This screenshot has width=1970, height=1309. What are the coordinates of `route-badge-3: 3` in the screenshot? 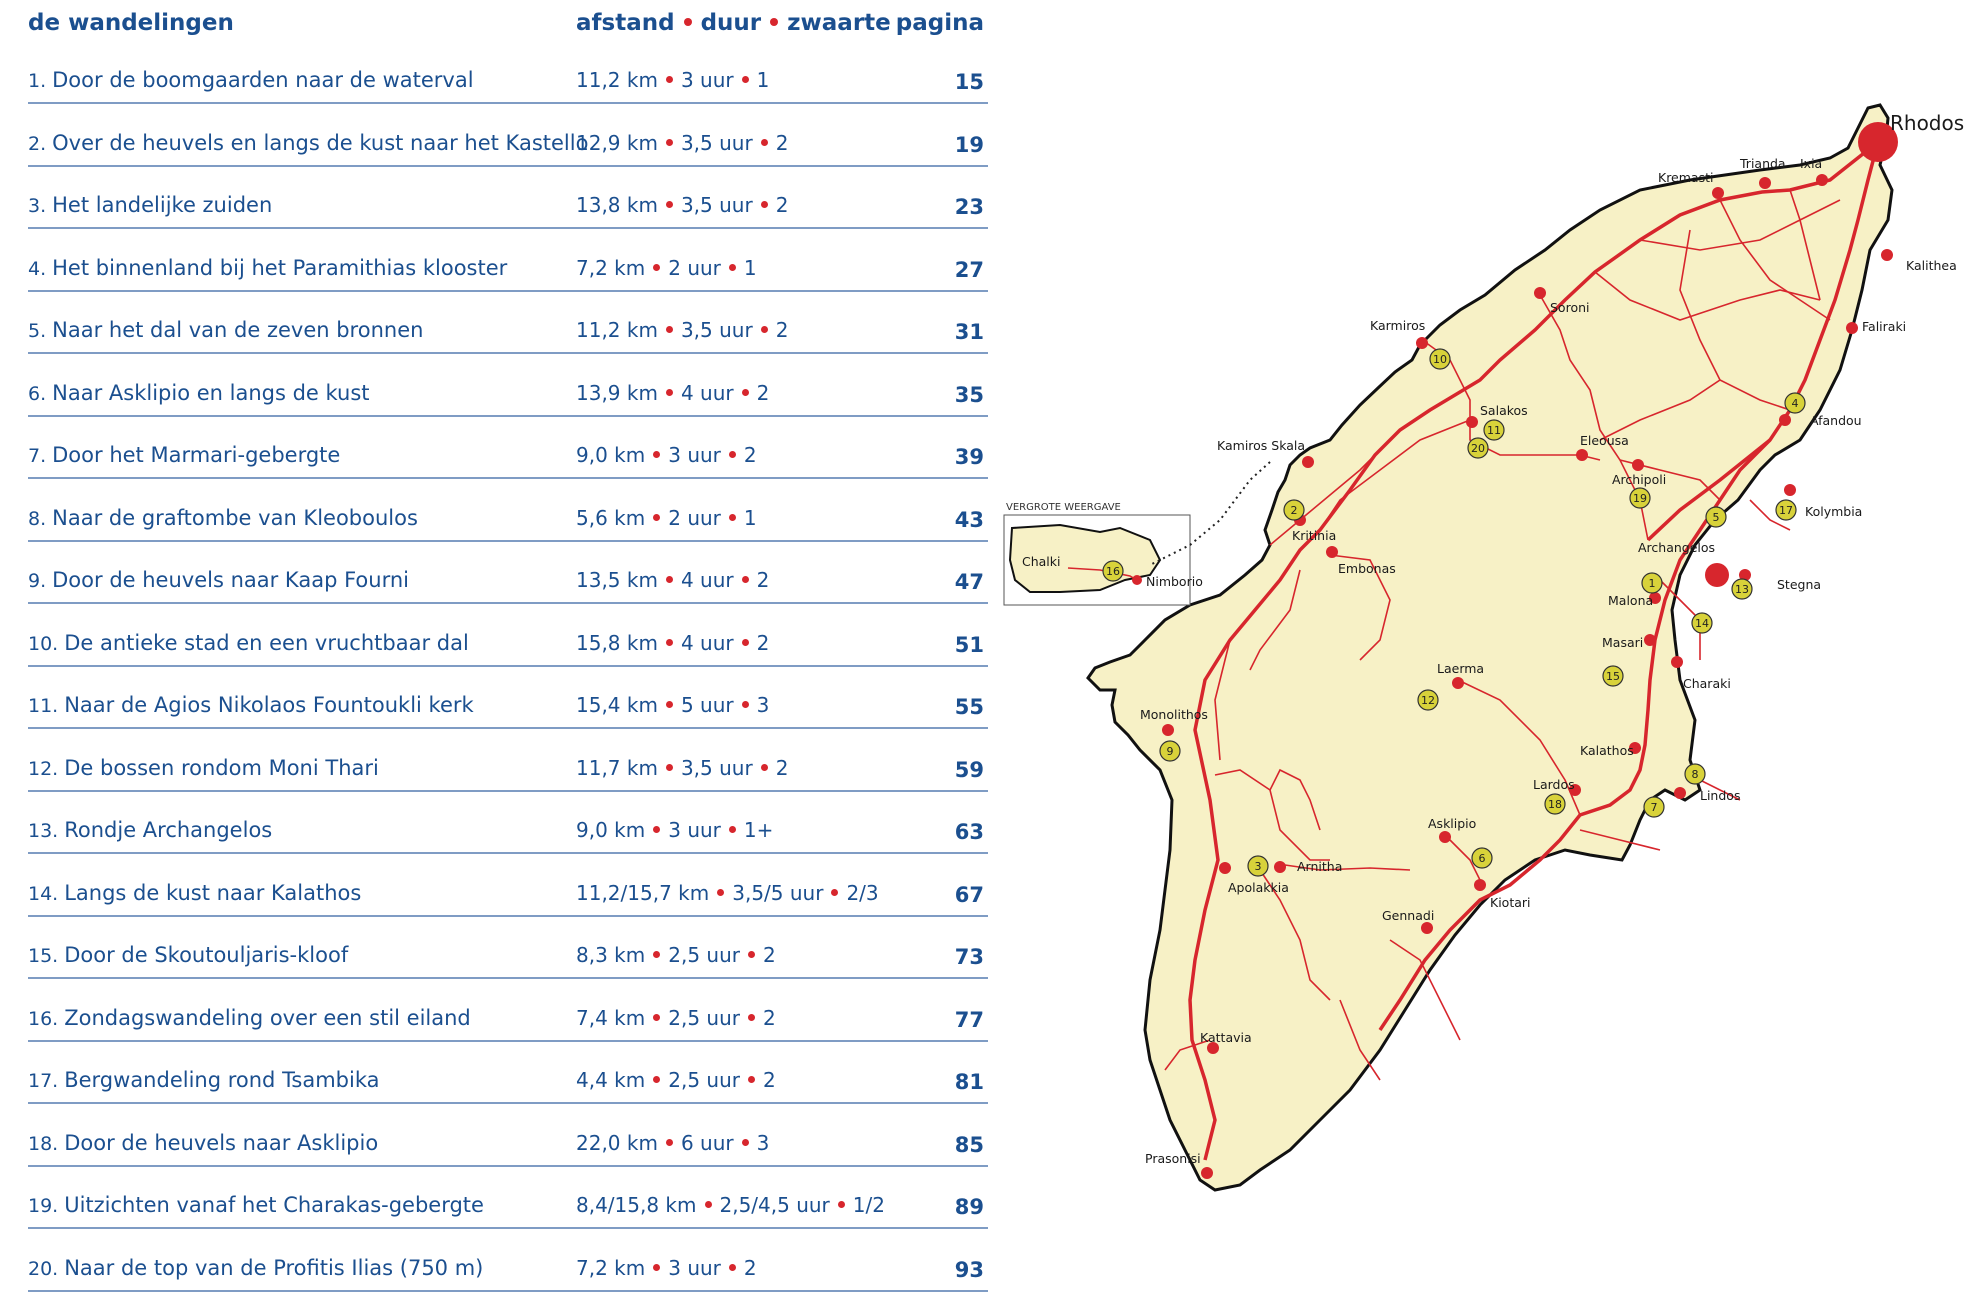 It's located at (1258, 866).